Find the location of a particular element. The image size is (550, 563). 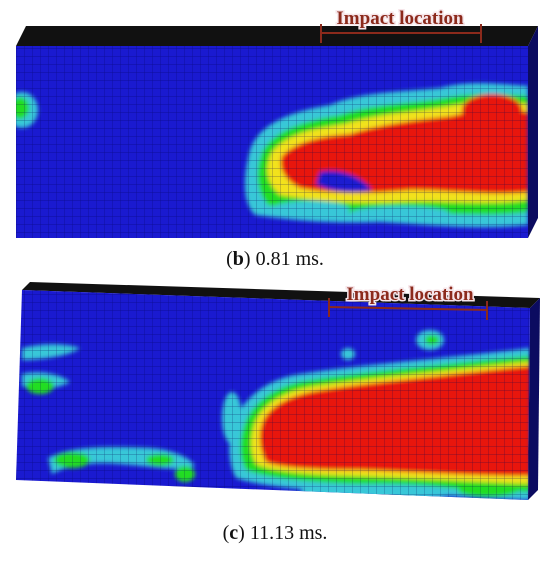

caption-c: (c) 11.13 ms. is located at coordinates (275, 533).